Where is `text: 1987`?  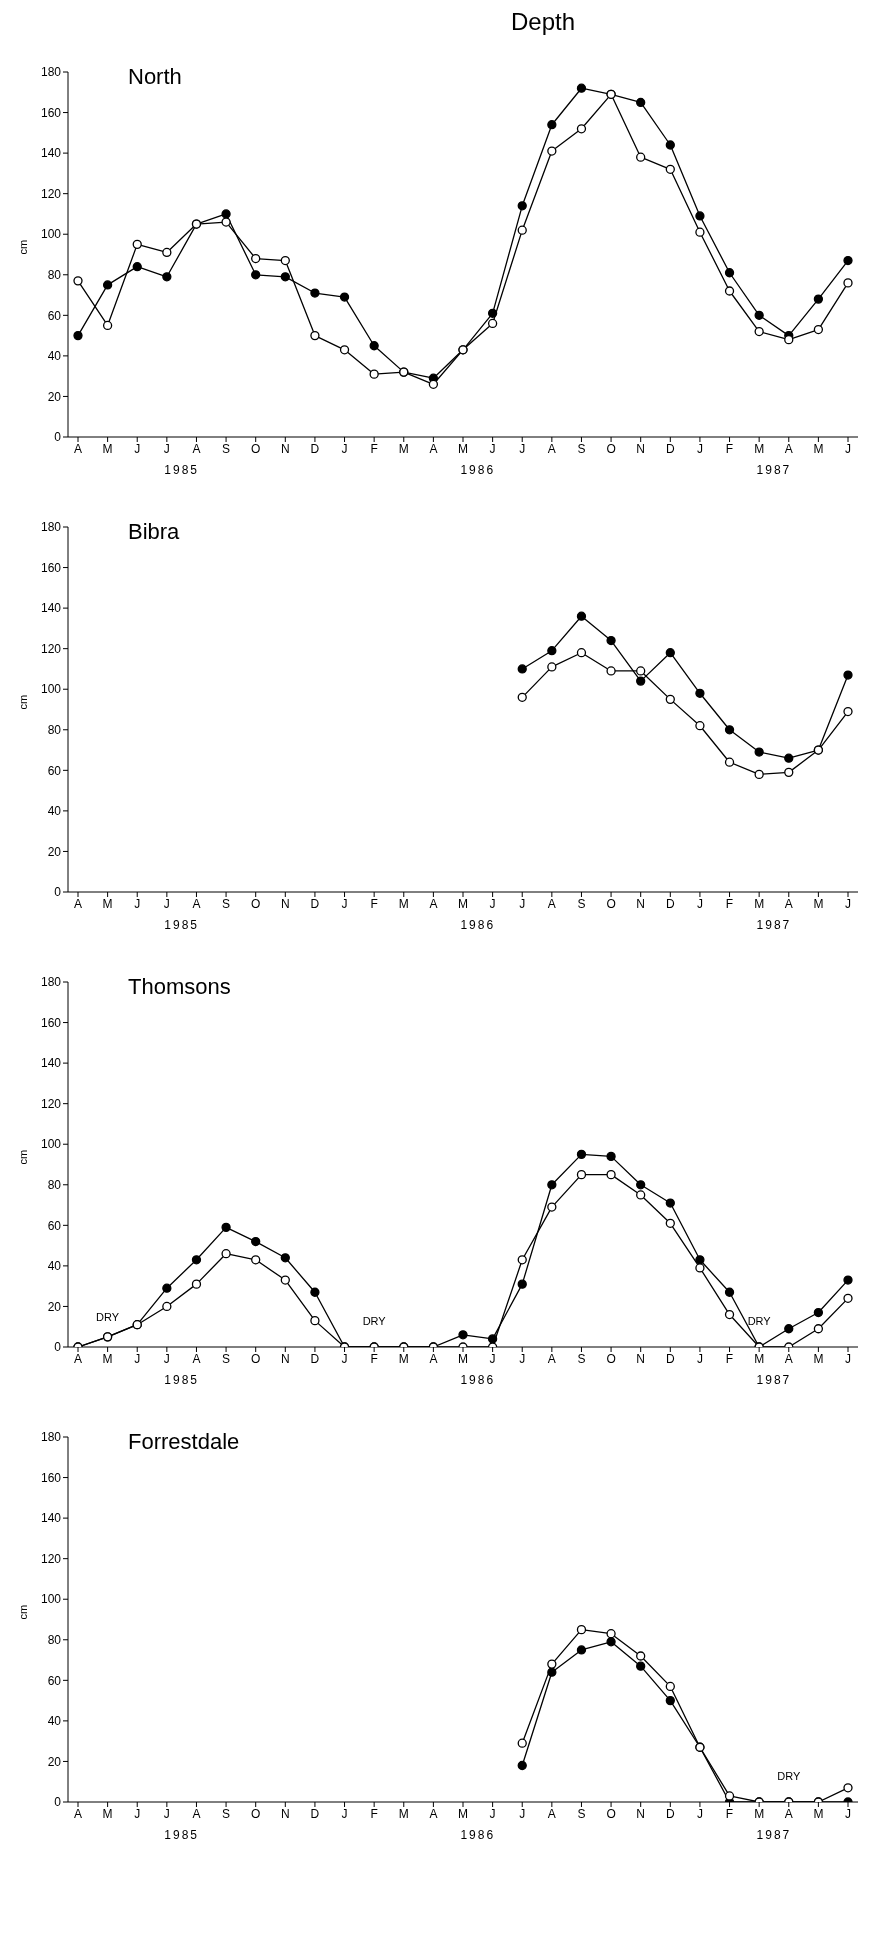 text: 1987 is located at coordinates (774, 470).